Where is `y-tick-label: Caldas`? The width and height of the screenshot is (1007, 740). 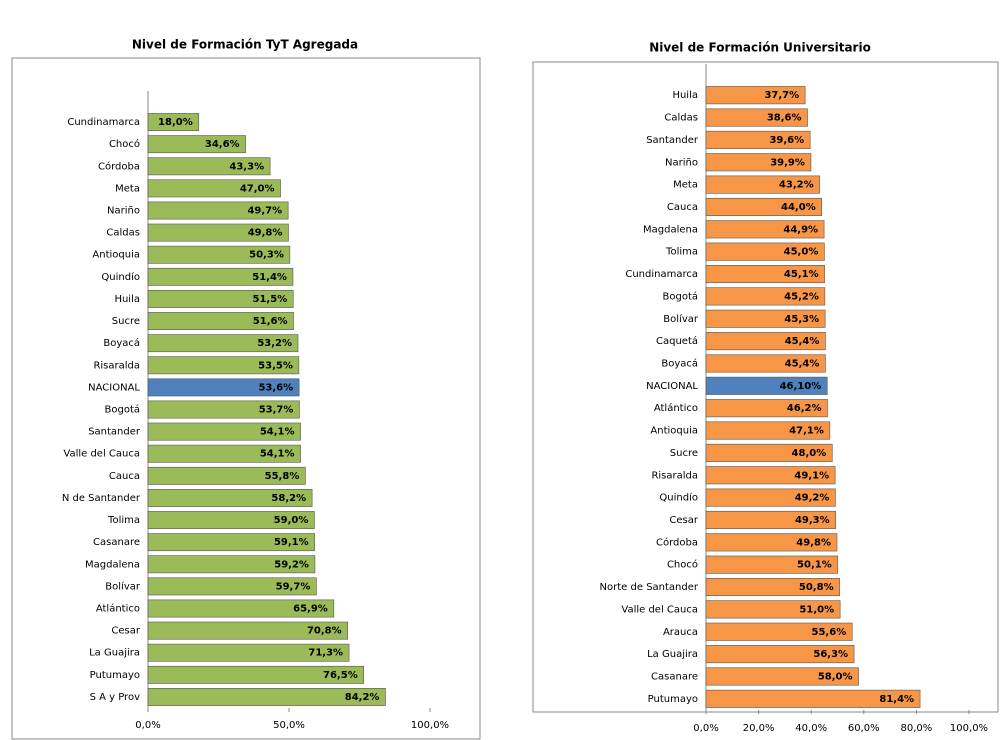 y-tick-label: Caldas is located at coordinates (123, 233).